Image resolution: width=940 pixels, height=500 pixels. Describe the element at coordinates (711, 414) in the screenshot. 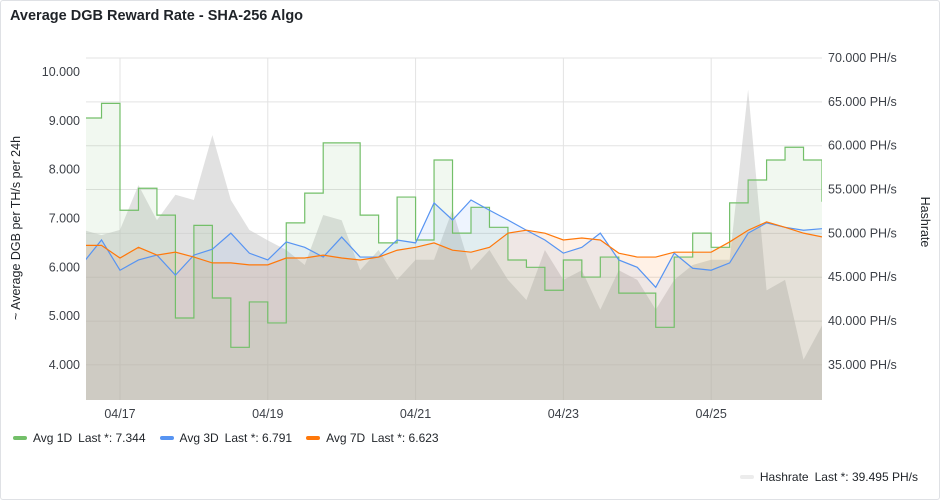

I see `x-tick-label: 04/25` at that location.